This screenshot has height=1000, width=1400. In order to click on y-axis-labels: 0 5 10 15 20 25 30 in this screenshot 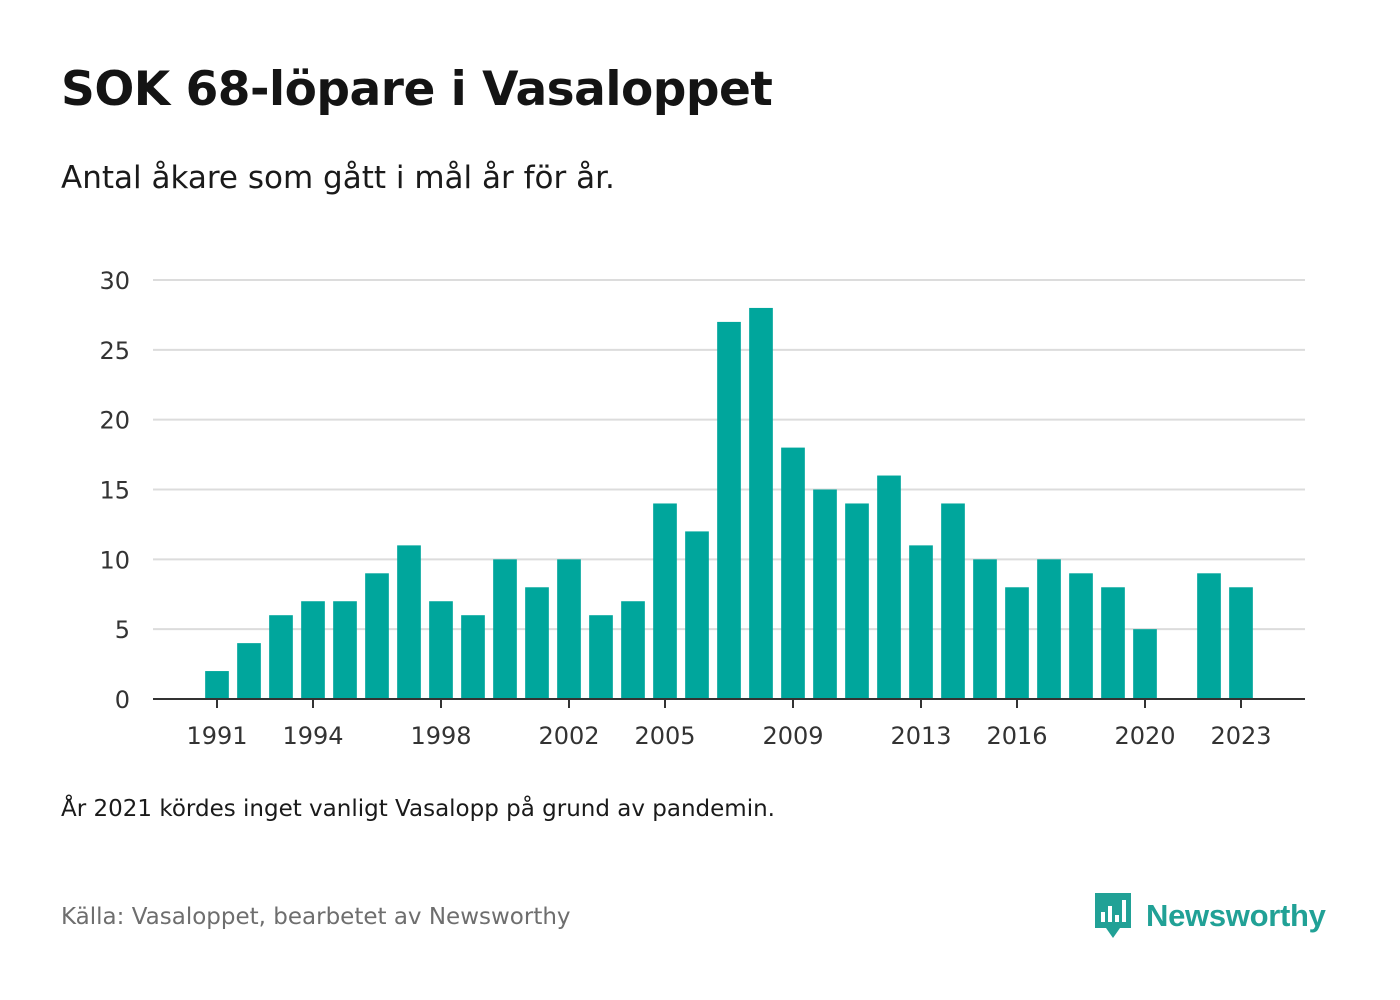, I will do `click(114, 490)`.